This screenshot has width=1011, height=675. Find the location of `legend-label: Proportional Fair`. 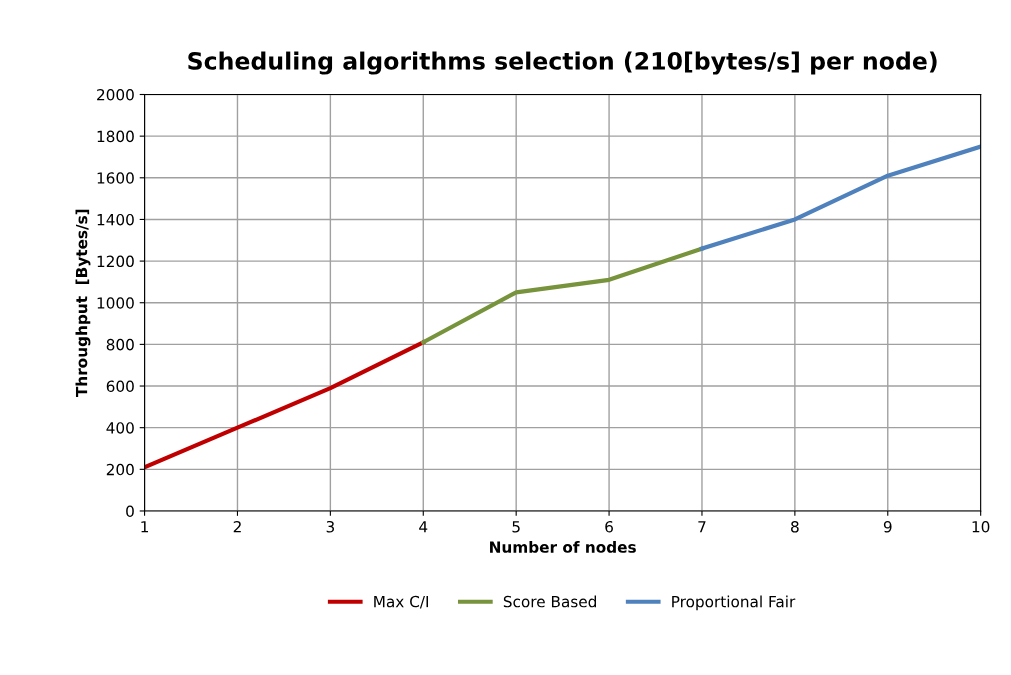

legend-label: Proportional Fair is located at coordinates (734, 603).